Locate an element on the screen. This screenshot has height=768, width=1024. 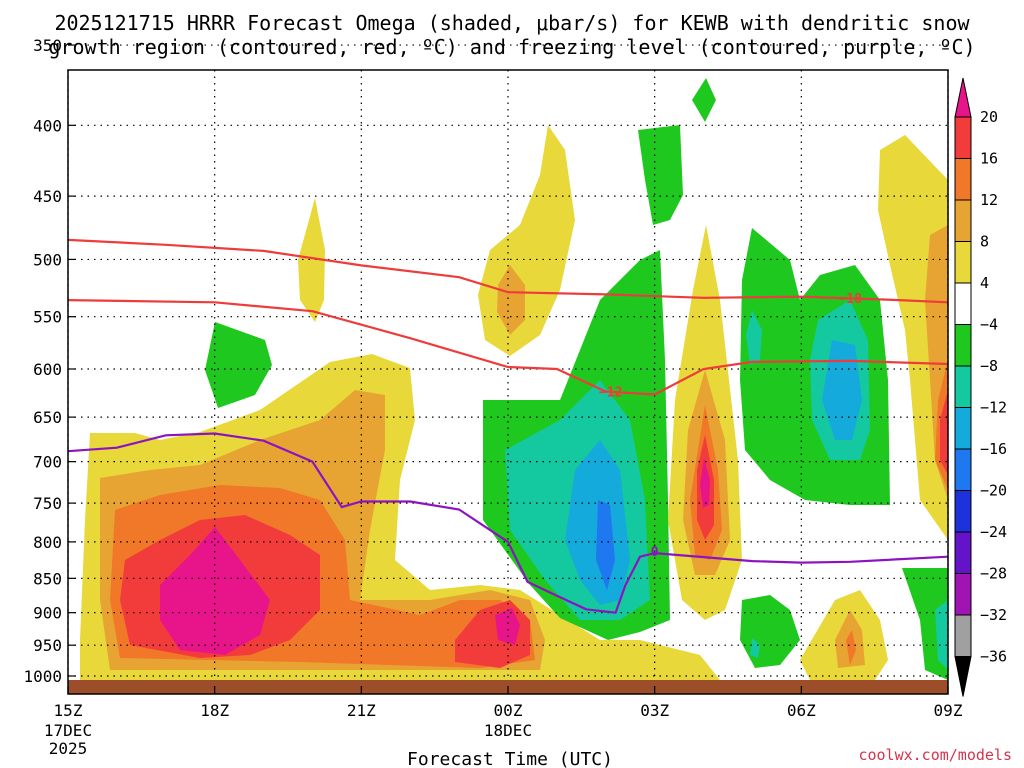
omega-region-green-upper is located at coordinates (660, 175).